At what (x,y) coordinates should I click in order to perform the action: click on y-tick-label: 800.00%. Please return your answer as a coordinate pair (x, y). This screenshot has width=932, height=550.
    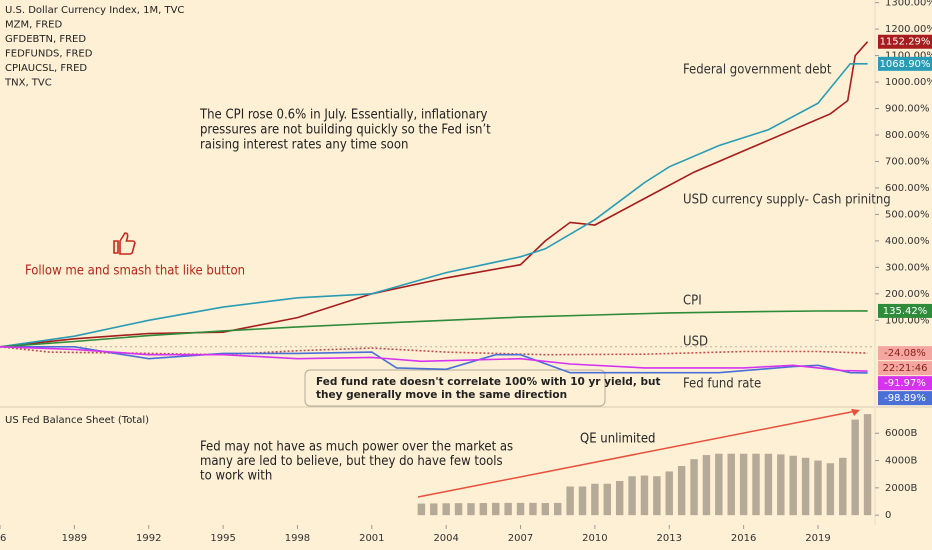
    Looking at the image, I should click on (907, 135).